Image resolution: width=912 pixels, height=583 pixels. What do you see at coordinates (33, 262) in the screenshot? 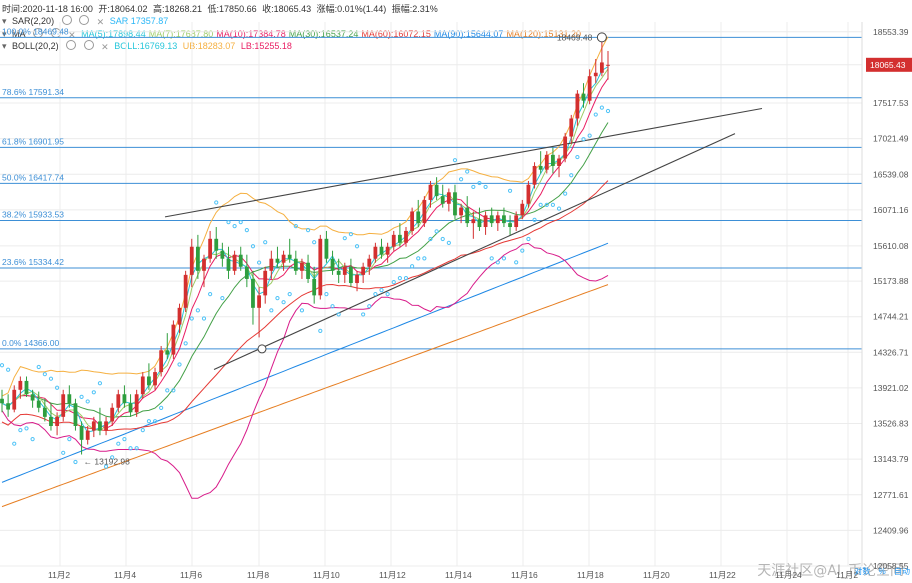
I see `fib-label-5: 23.6% 15334.42` at bounding box center [33, 262].